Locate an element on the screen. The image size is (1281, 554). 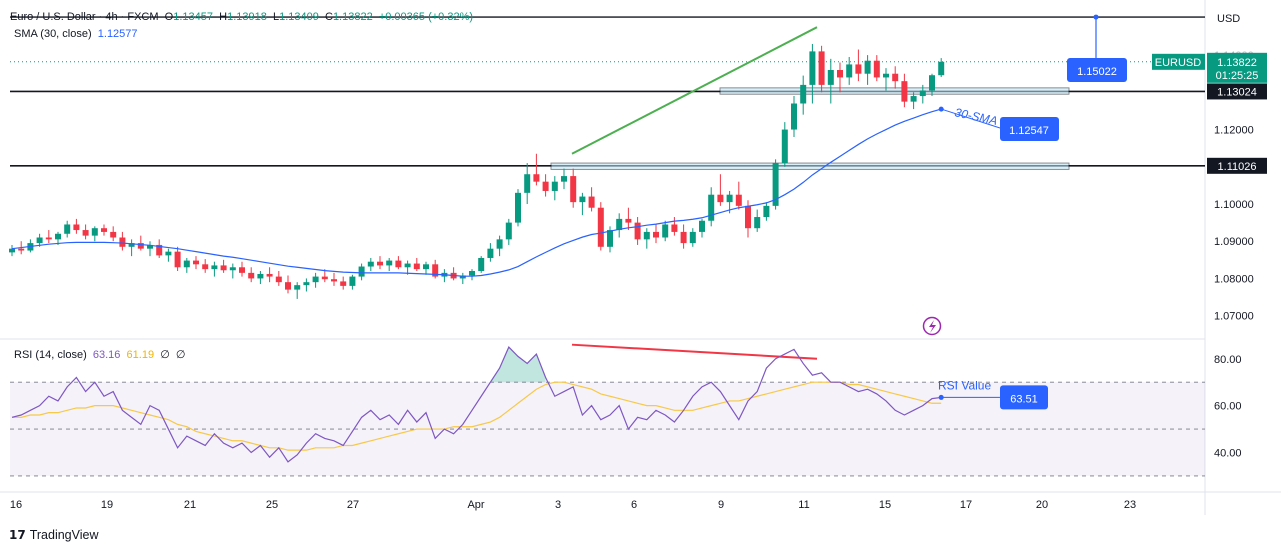
time-tick-label: 15 is located at coordinates (885, 505).